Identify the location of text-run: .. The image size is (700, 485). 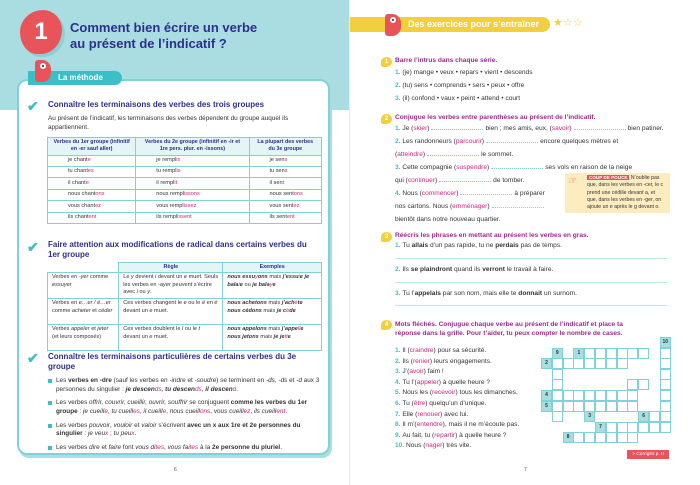
(286, 411).